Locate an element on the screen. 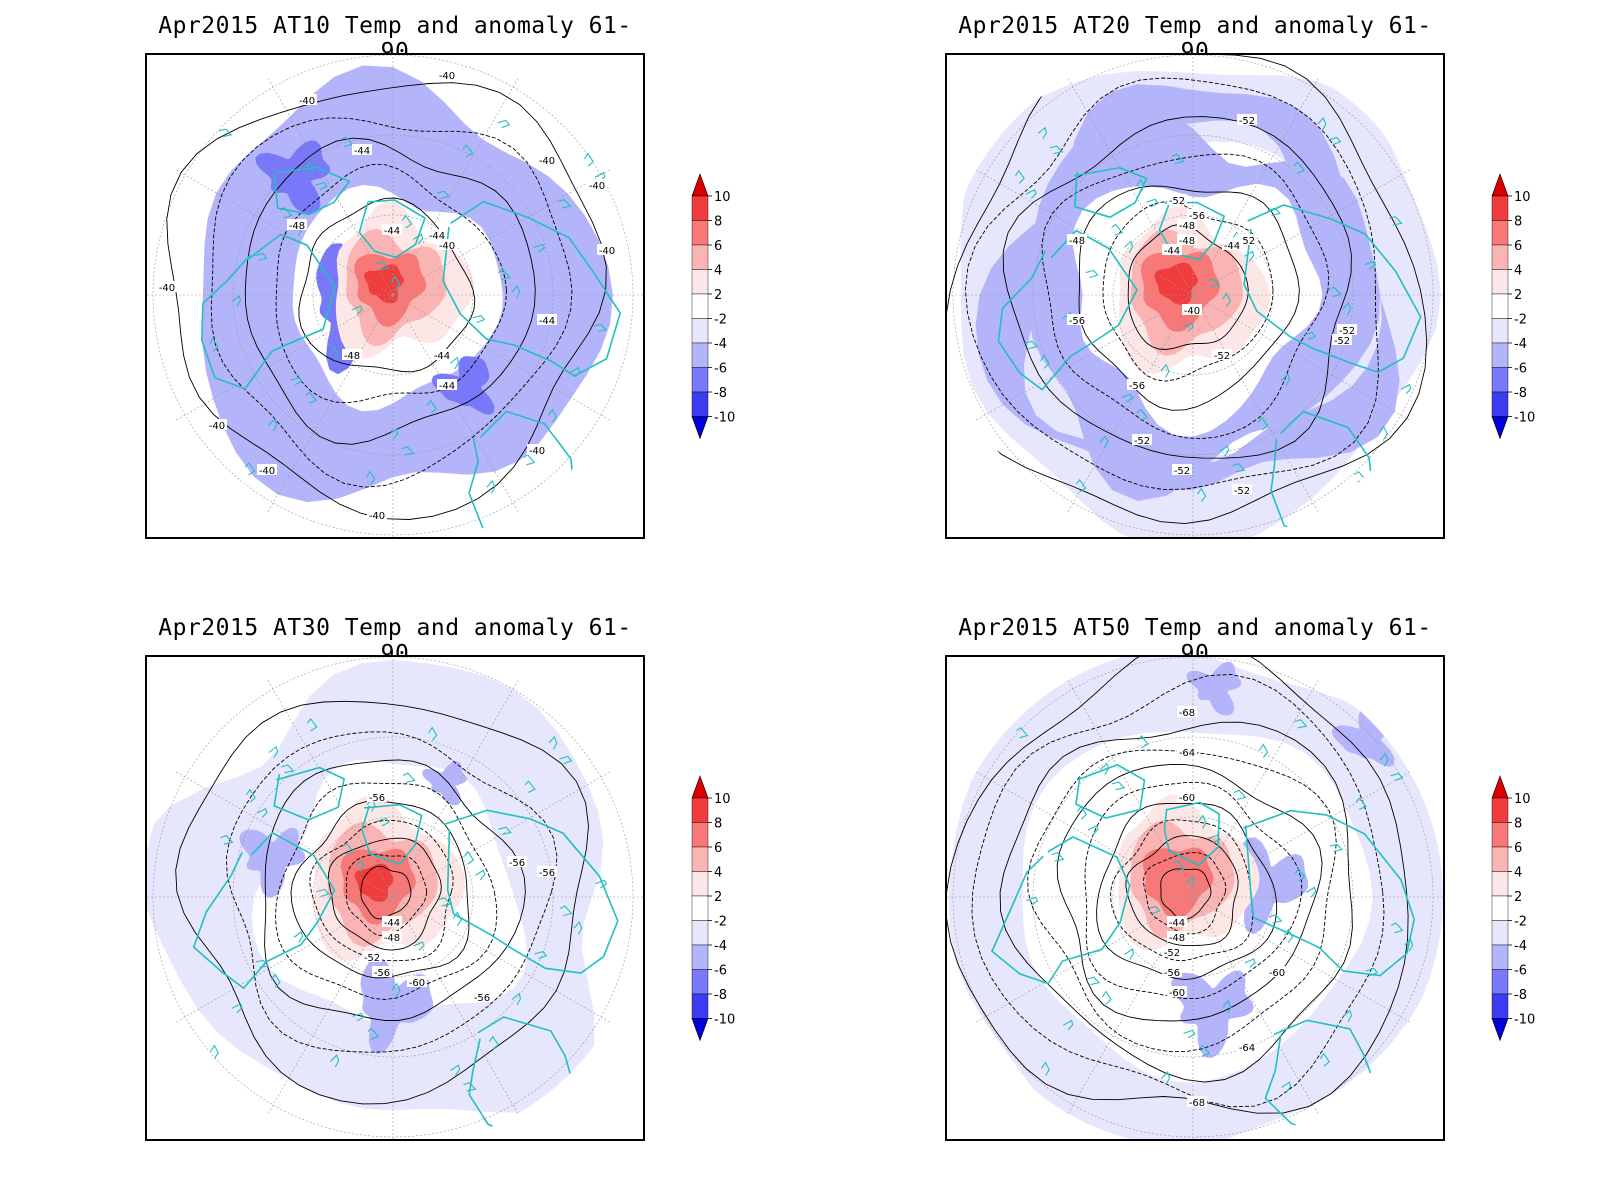 This screenshot has height=1200, width=1600. panel-title: Apr2015 AT30 Temp and anomaly 61-90 is located at coordinates (395, 641).